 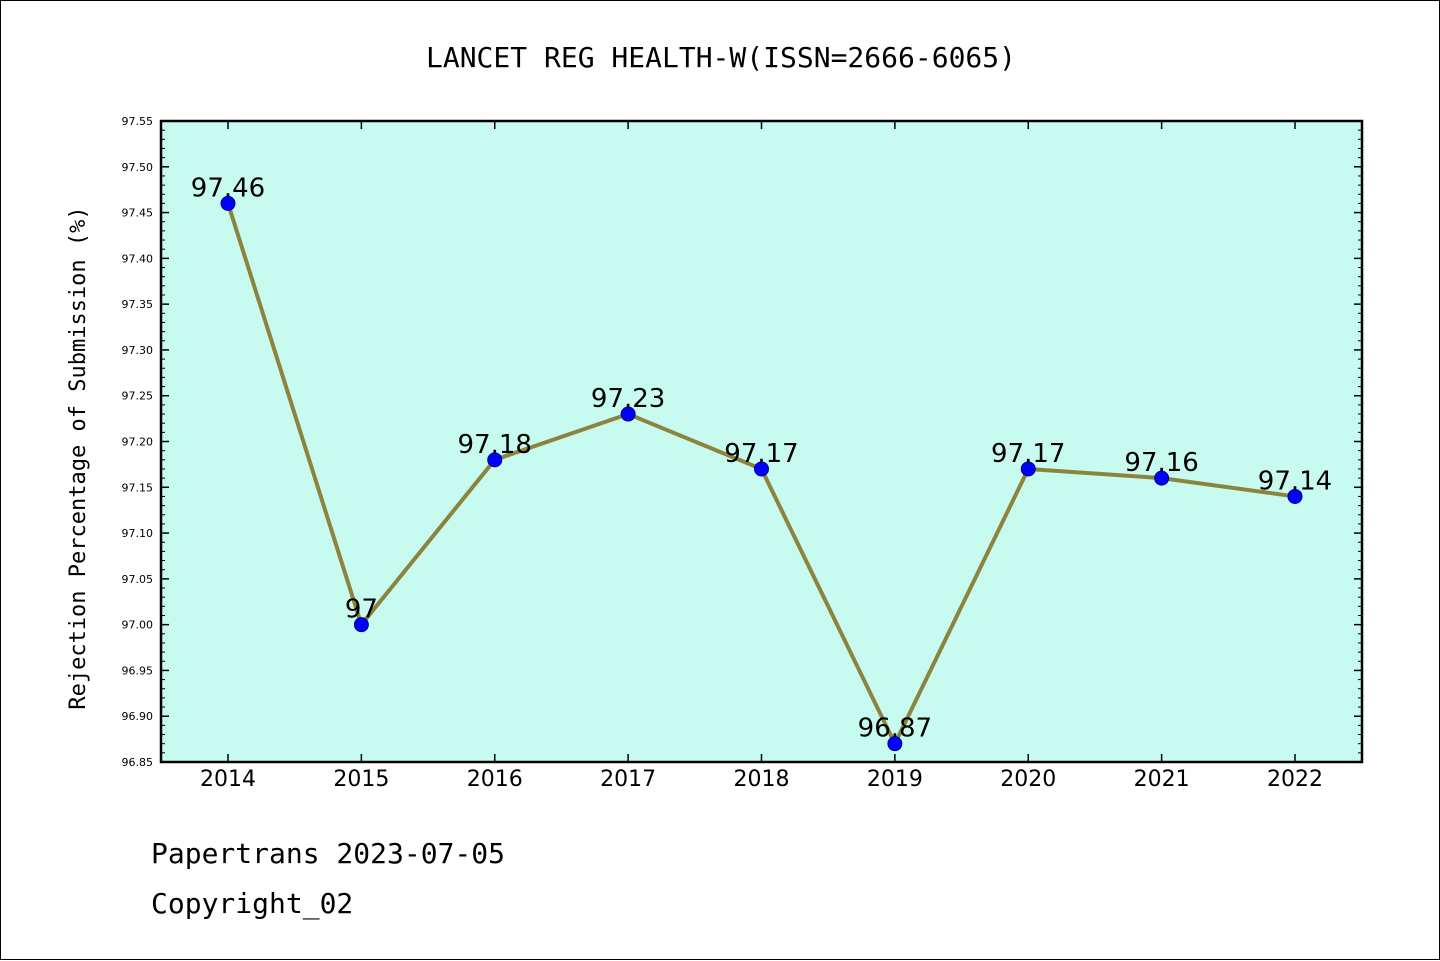 What do you see at coordinates (138, 442) in the screenshot?
I see `y-tick-label: 97.20` at bounding box center [138, 442].